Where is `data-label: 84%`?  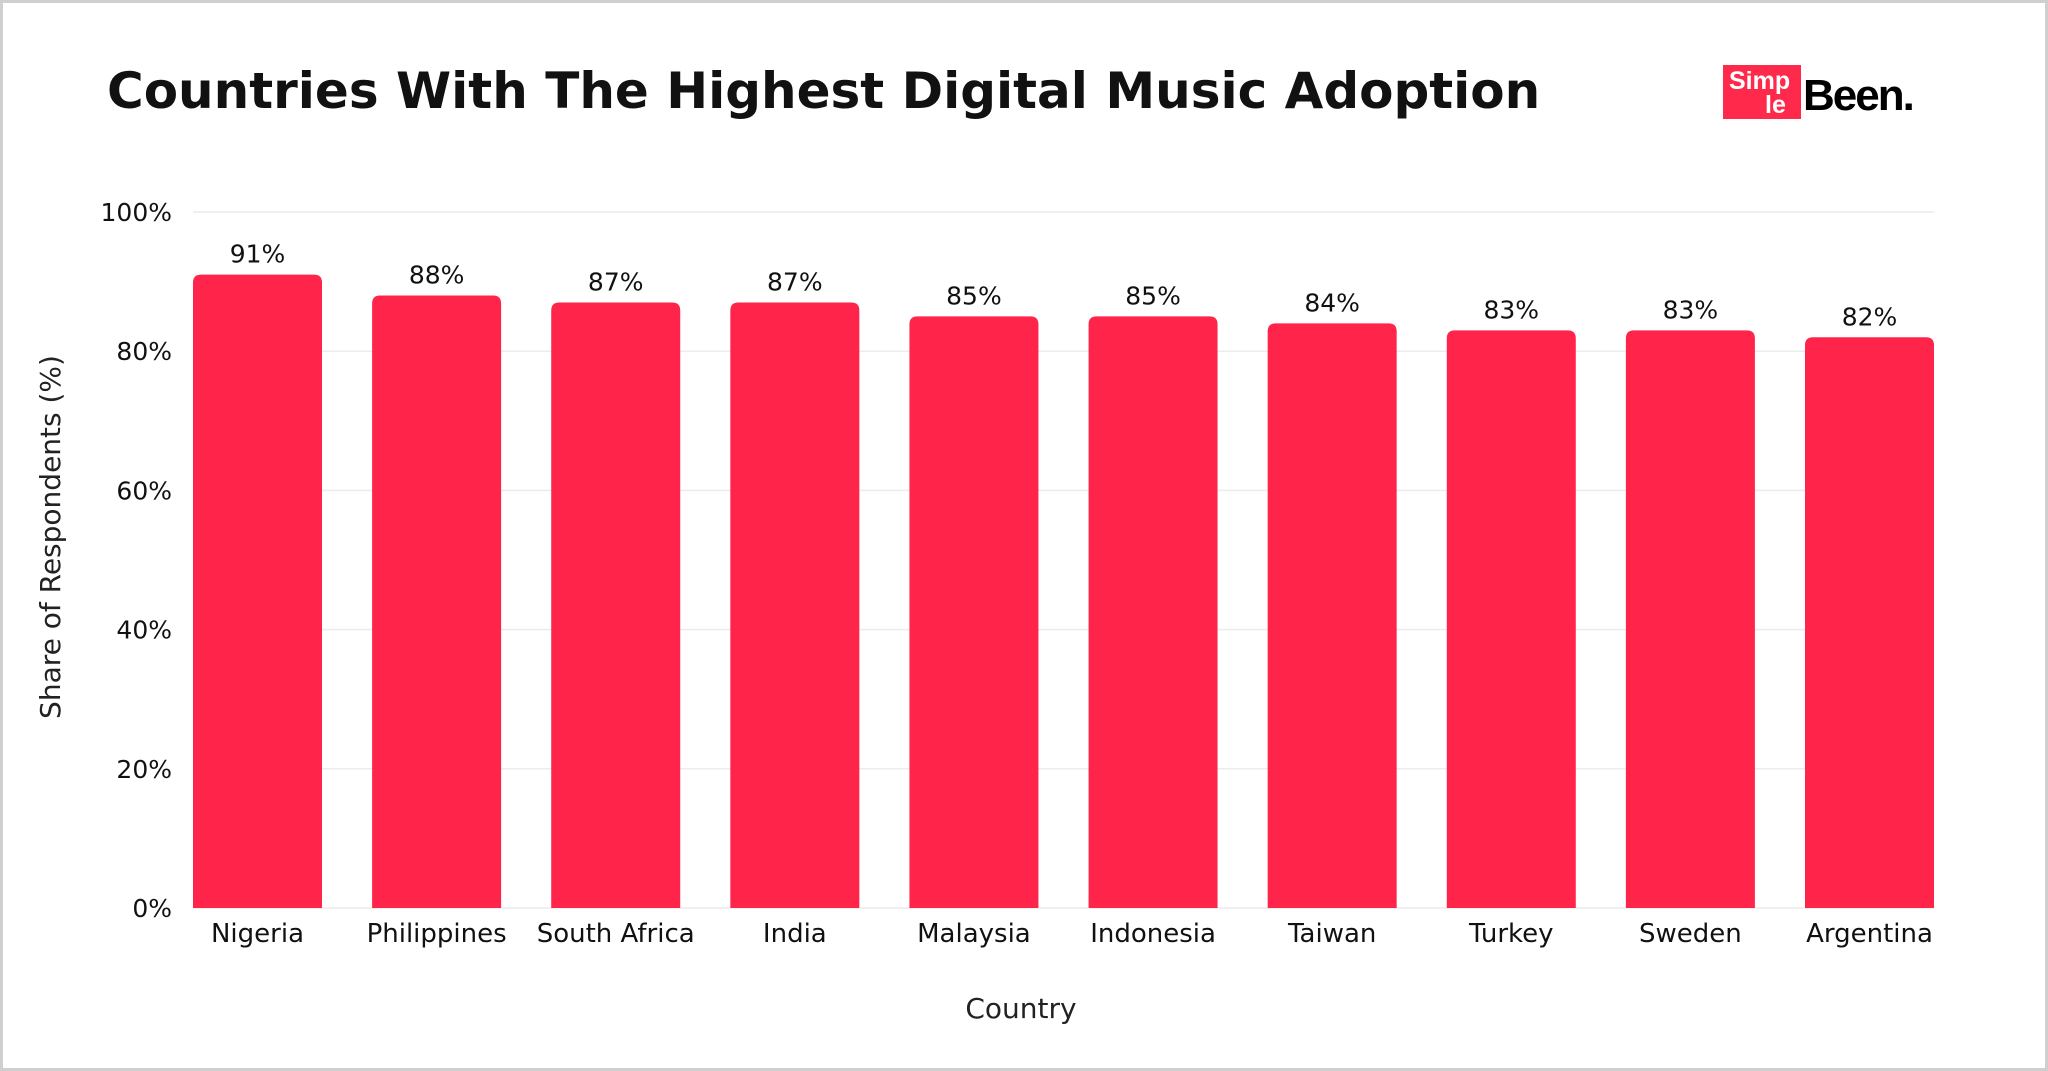
data-label: 84% is located at coordinates (1332, 302).